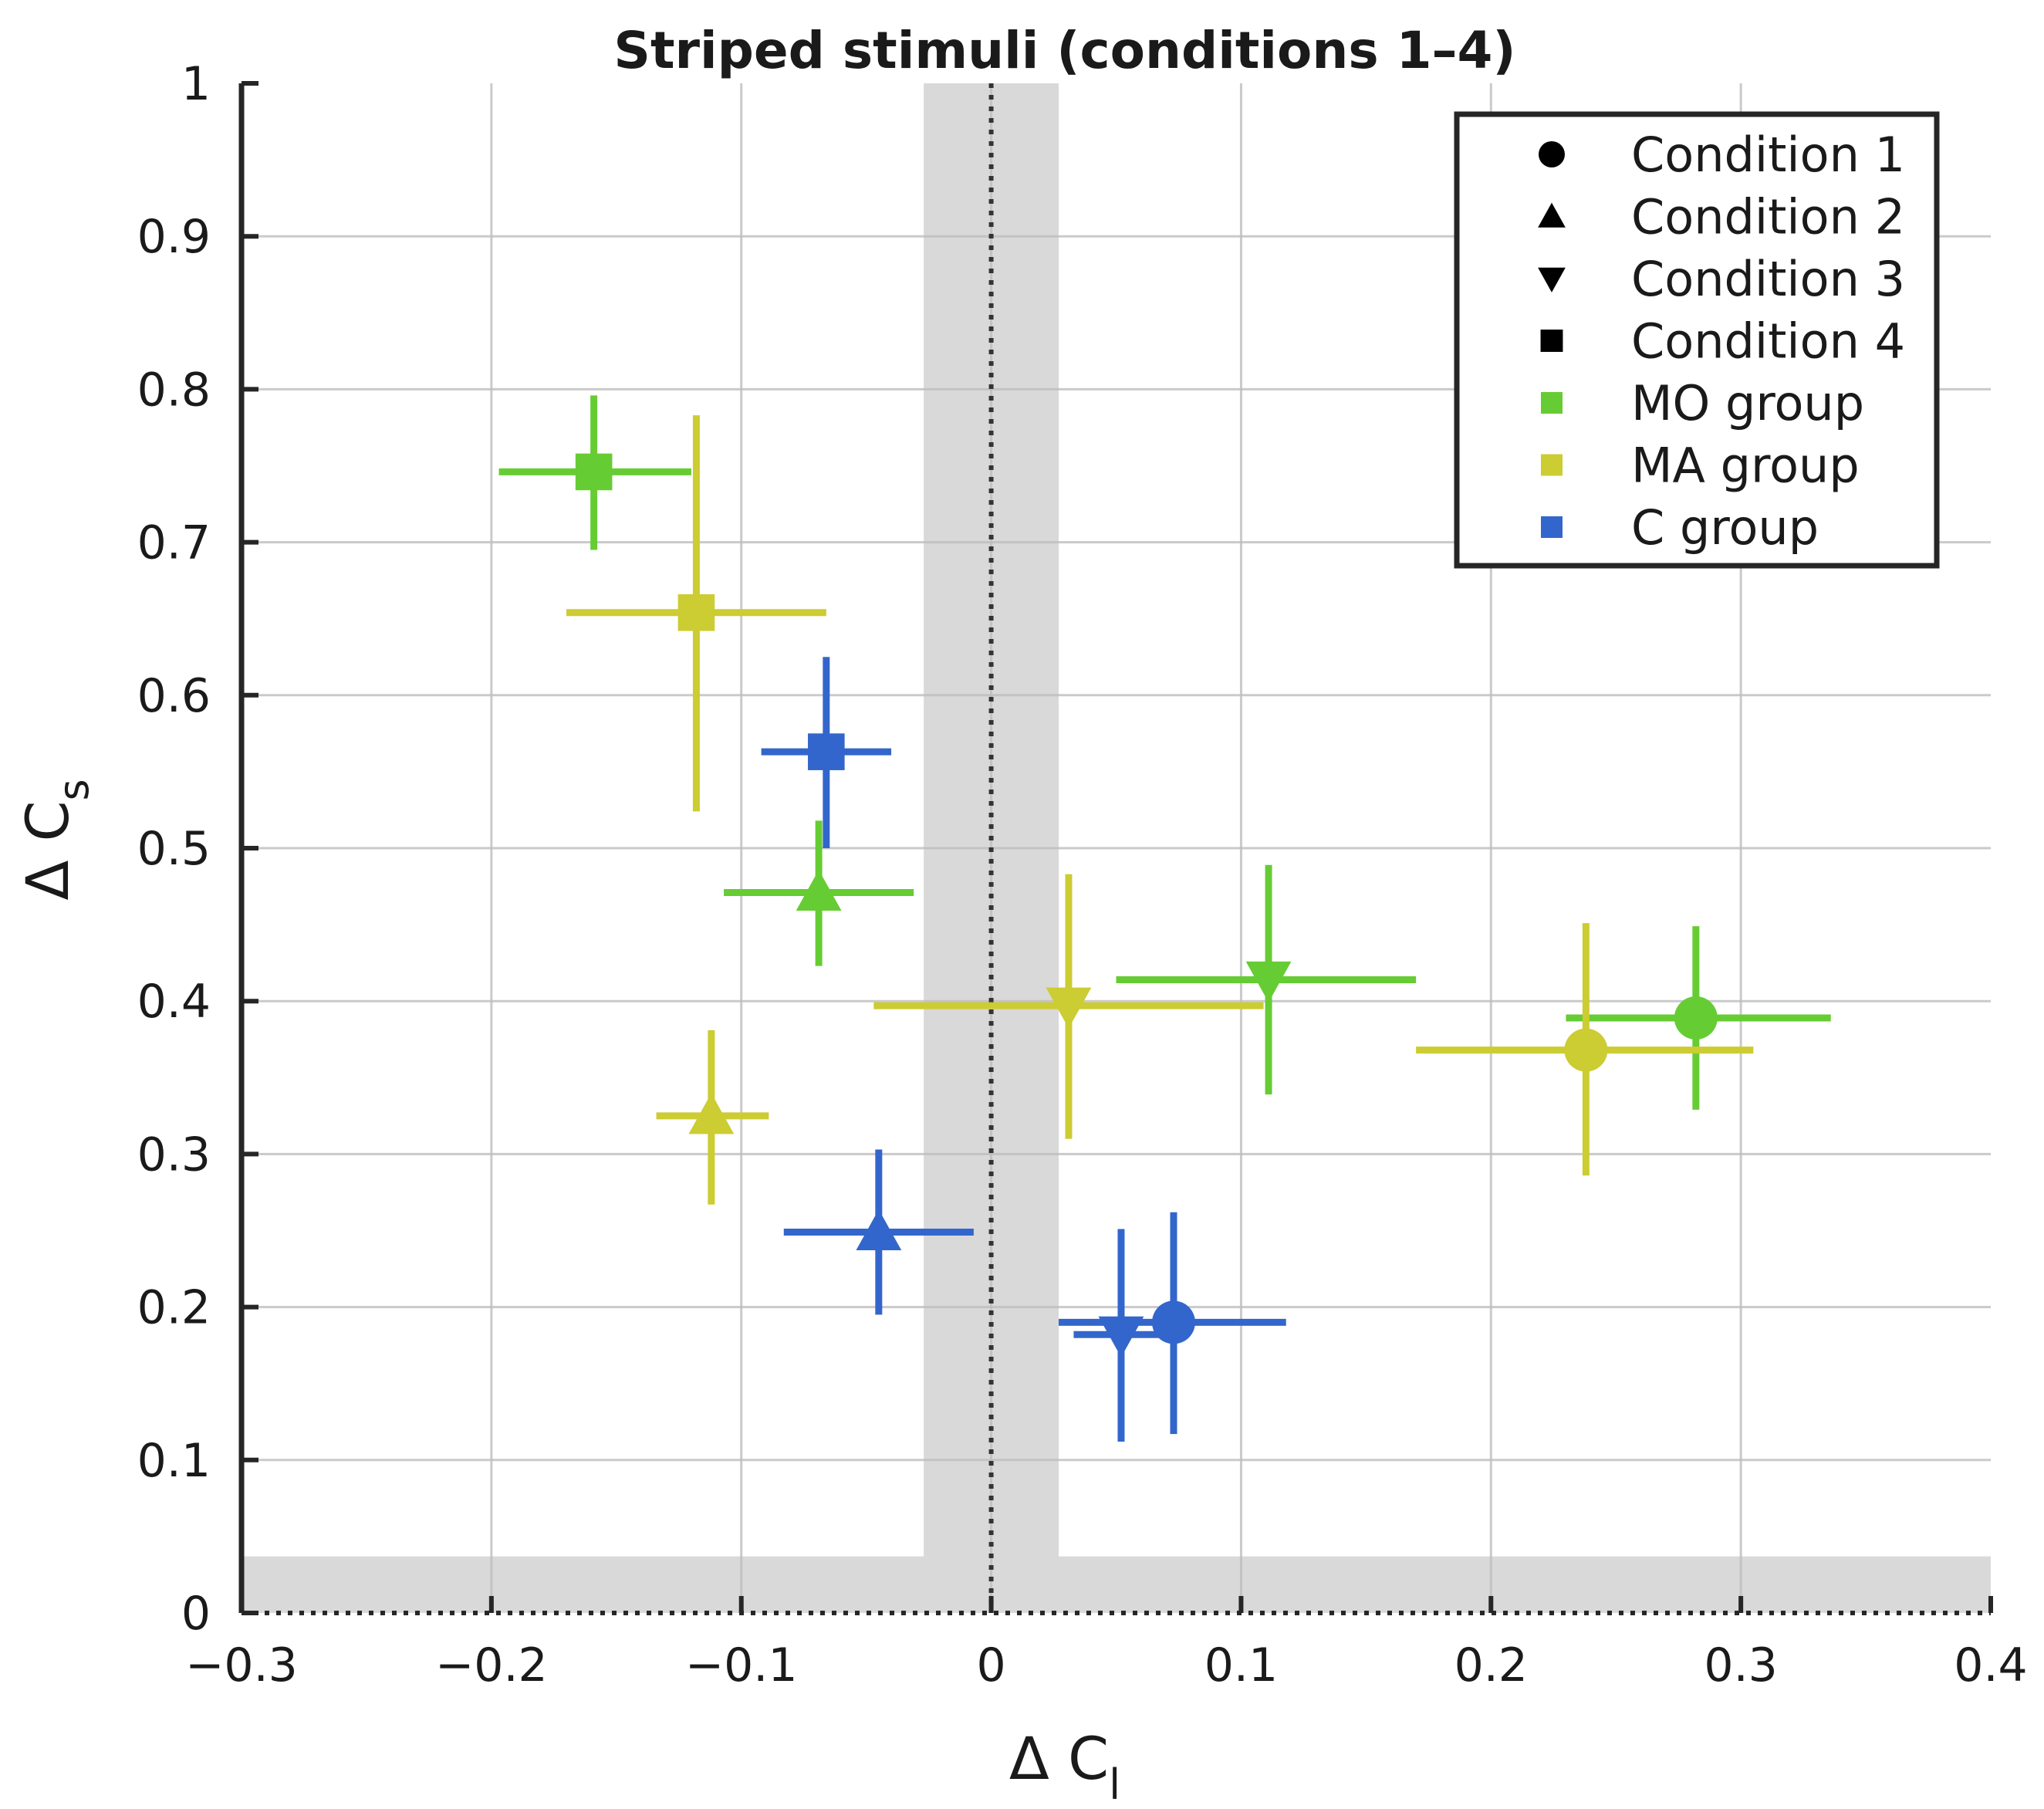 This screenshot has height=1809, width=2044. Describe the element at coordinates (174, 696) in the screenshot. I see `y-tick-label: 0.6` at that location.